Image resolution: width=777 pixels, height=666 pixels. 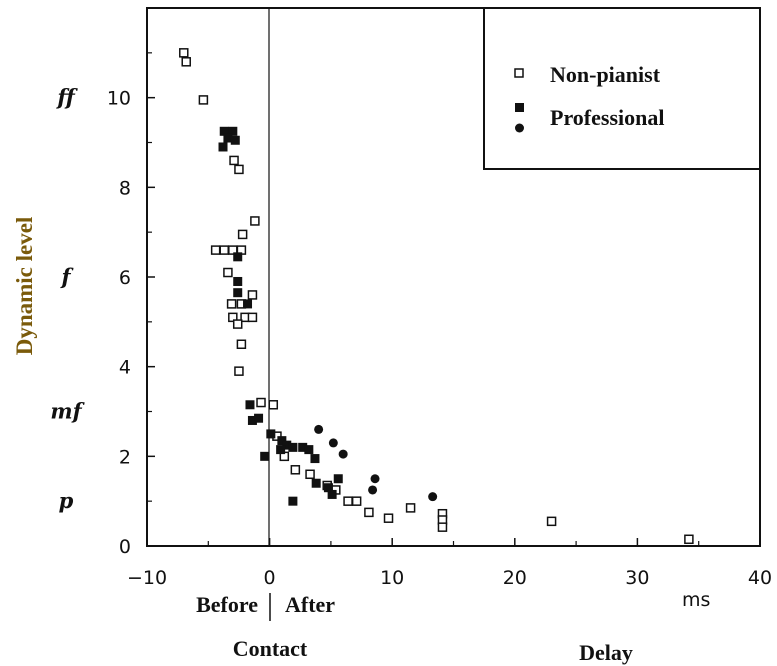 What do you see at coordinates (125, 188) in the screenshot?
I see `y-tick-label: 8` at bounding box center [125, 188].